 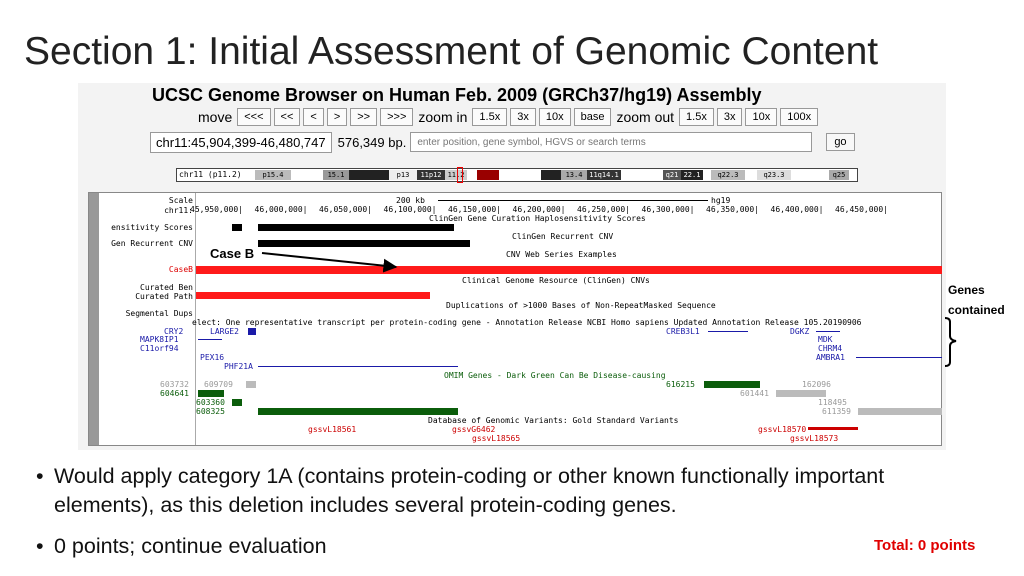 I want to click on track-label-seg-dups: Segmental Dups, so click(x=159, y=313).